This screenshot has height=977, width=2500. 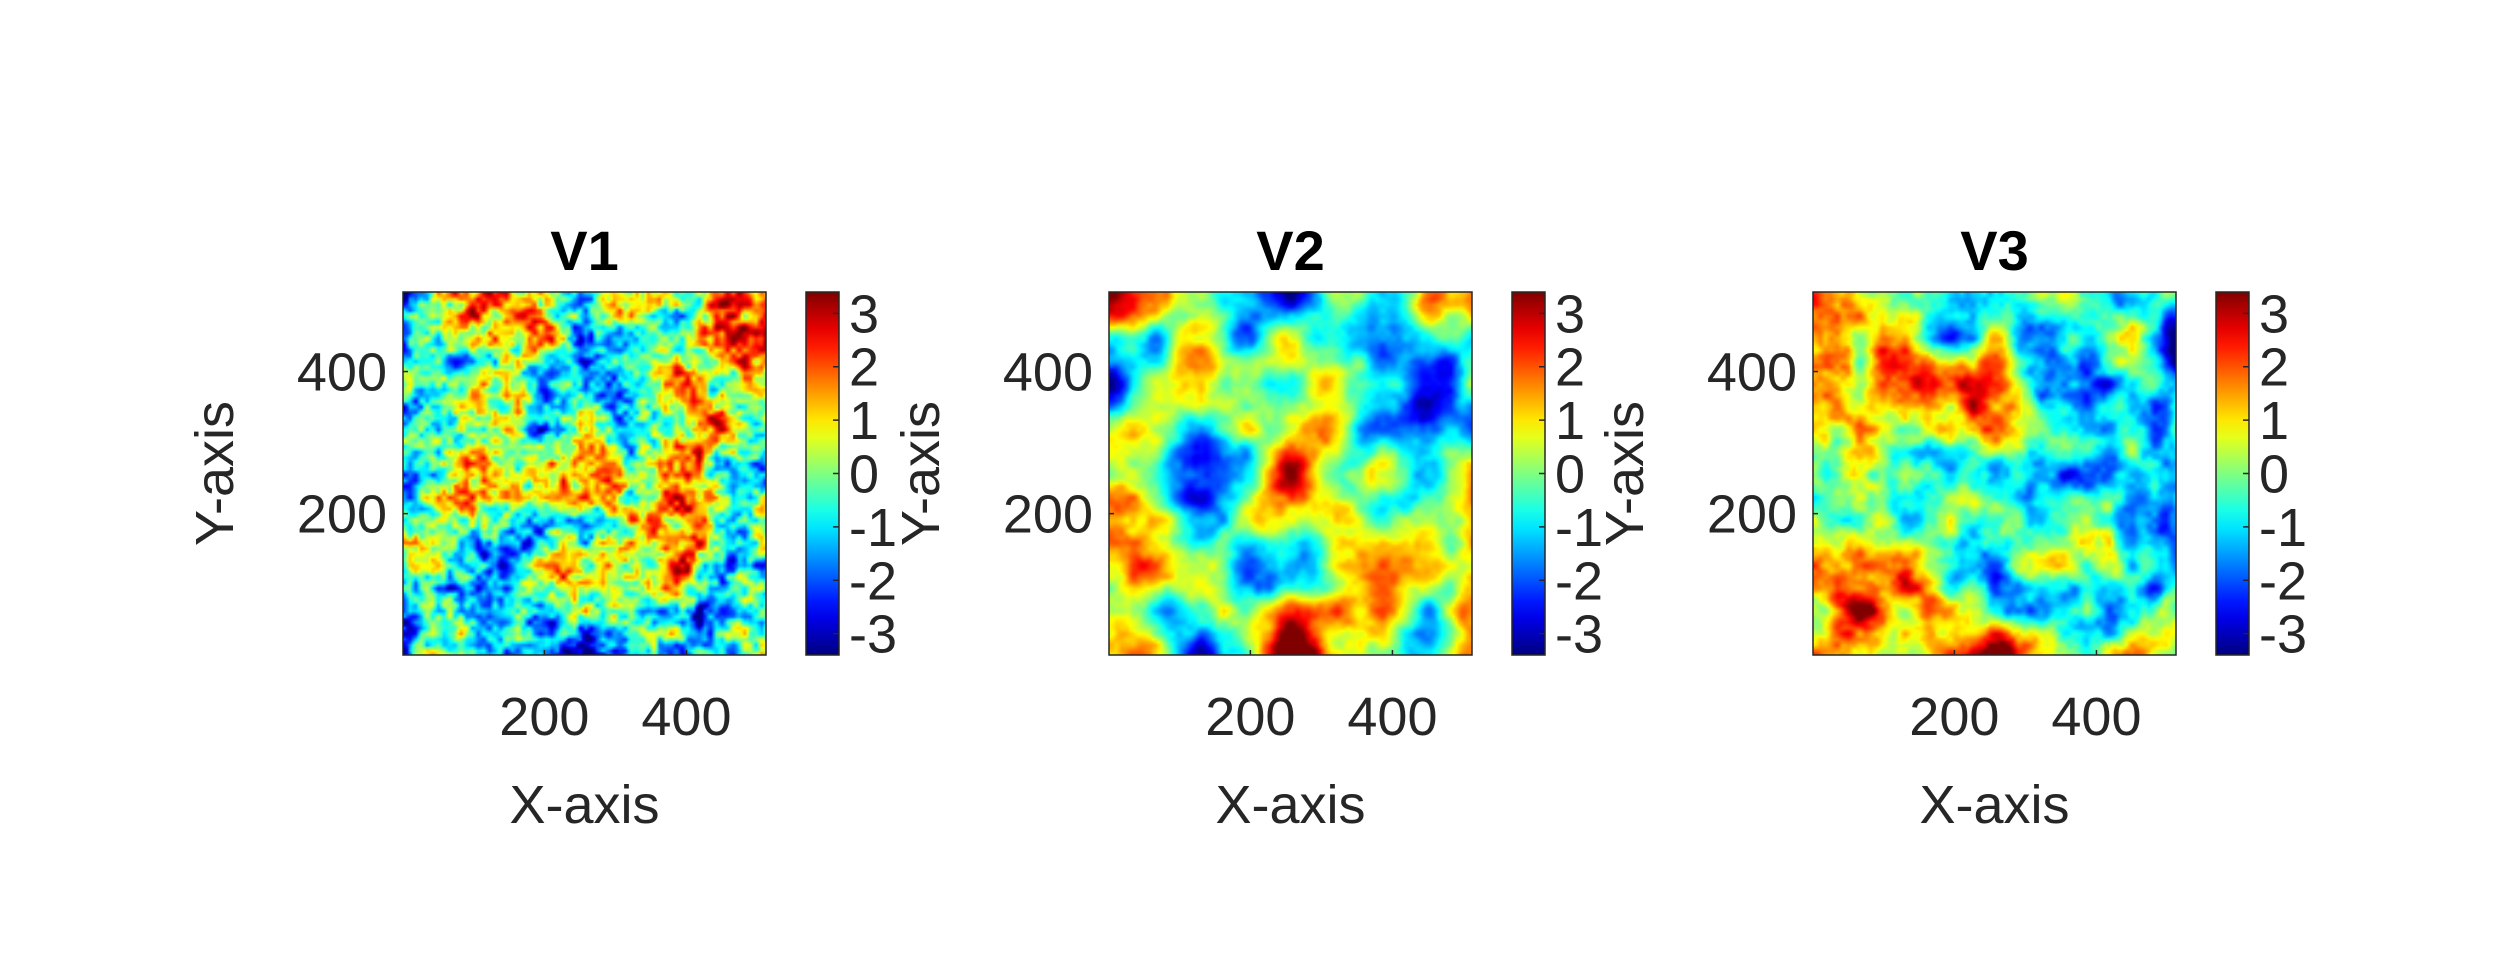 What do you see at coordinates (584, 250) in the screenshot?
I see `panel-title: V1` at bounding box center [584, 250].